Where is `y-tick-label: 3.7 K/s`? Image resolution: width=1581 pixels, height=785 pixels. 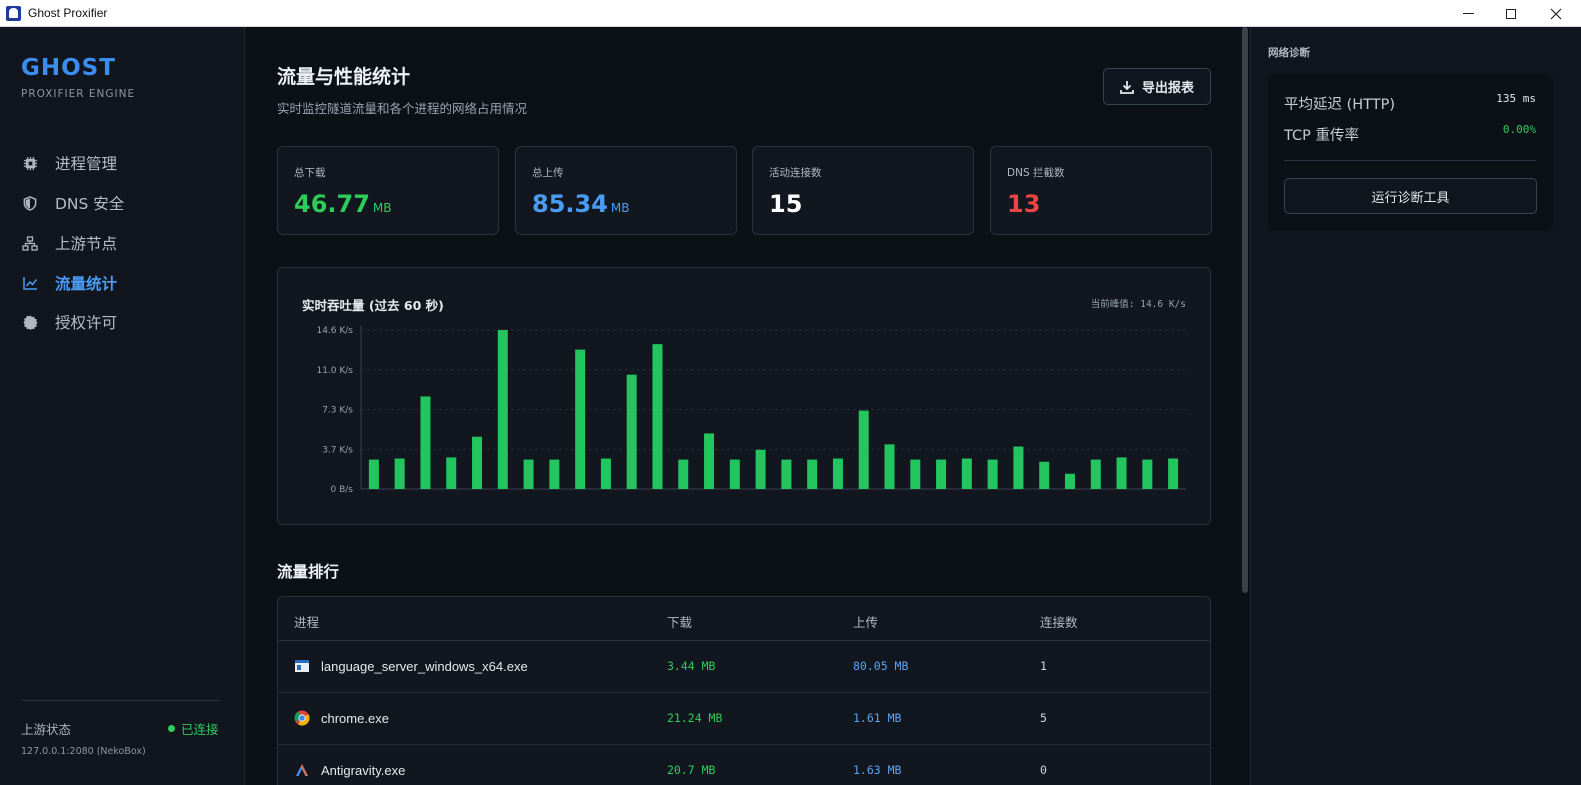
y-tick-label: 3.7 K/s is located at coordinates (337, 450).